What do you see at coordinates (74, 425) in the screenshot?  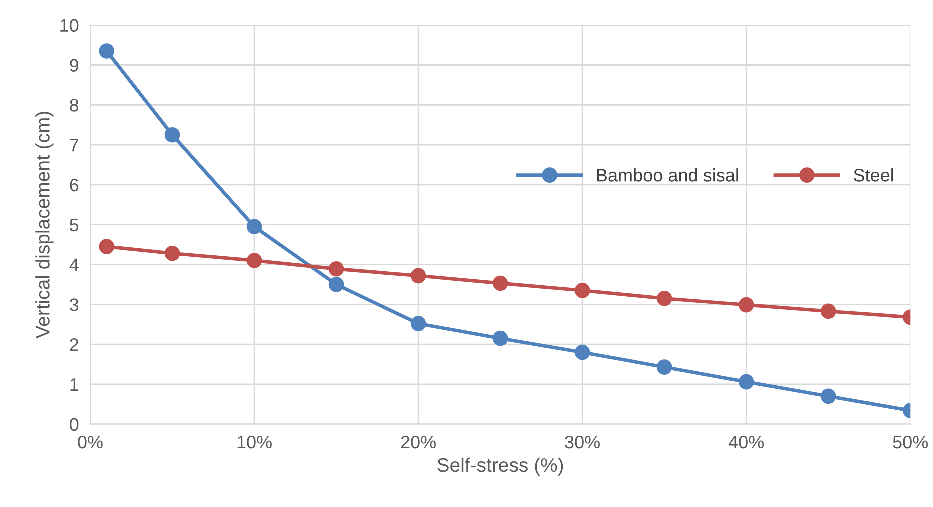 I see `y-tick-label: 0` at bounding box center [74, 425].